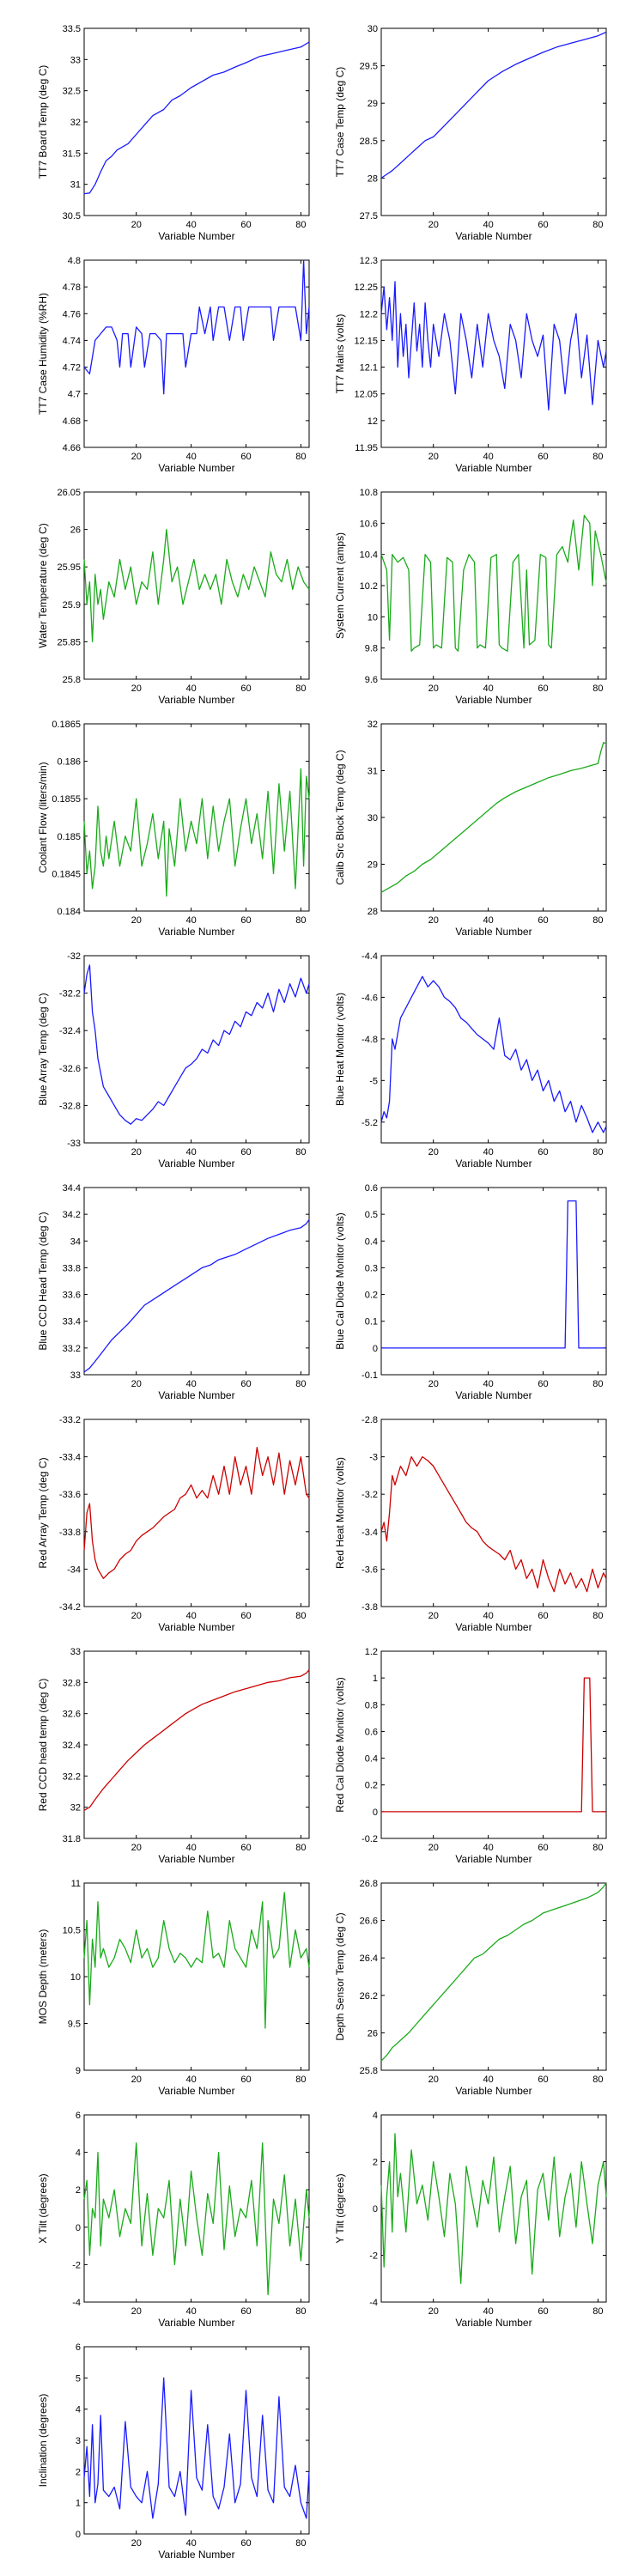 The height and width of the screenshot is (2576, 644). I want to click on y-tick-label: -0.1, so click(369, 1375).